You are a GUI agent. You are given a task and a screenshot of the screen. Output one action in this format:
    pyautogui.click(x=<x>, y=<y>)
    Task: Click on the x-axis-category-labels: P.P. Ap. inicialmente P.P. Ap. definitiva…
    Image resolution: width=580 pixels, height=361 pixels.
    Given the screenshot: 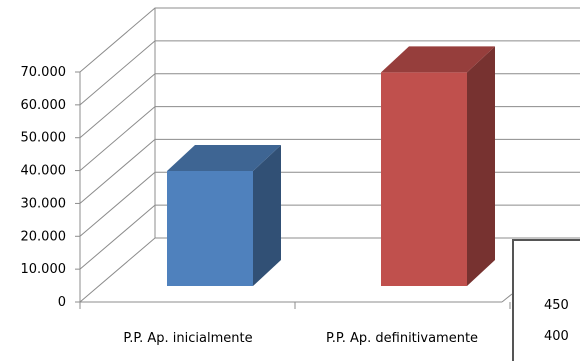 What is the action you would take?
    pyautogui.click(x=300, y=338)
    